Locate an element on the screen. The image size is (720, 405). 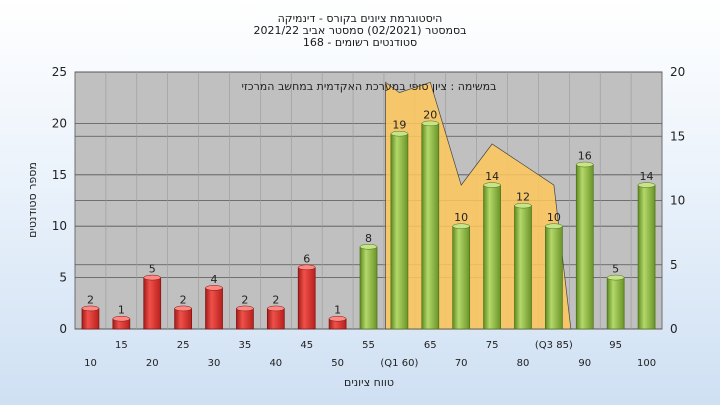
x-tick-label-75: 75 is located at coordinates (492, 345).